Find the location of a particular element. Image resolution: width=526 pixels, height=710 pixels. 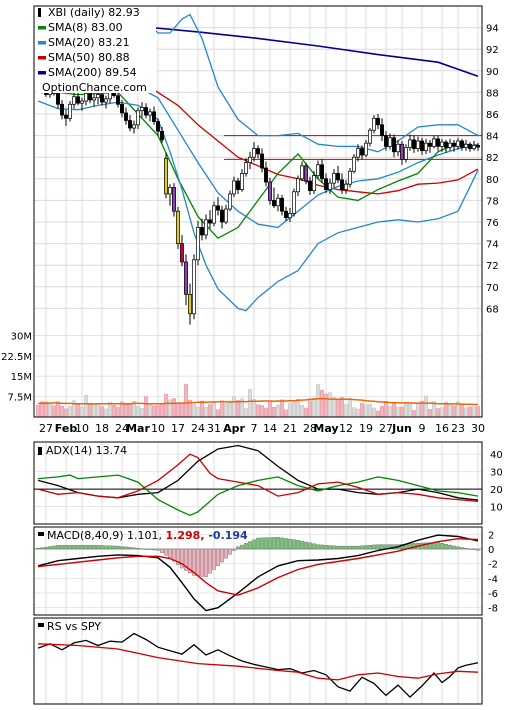

date-tick-label: Jun is located at coordinates (401, 428).